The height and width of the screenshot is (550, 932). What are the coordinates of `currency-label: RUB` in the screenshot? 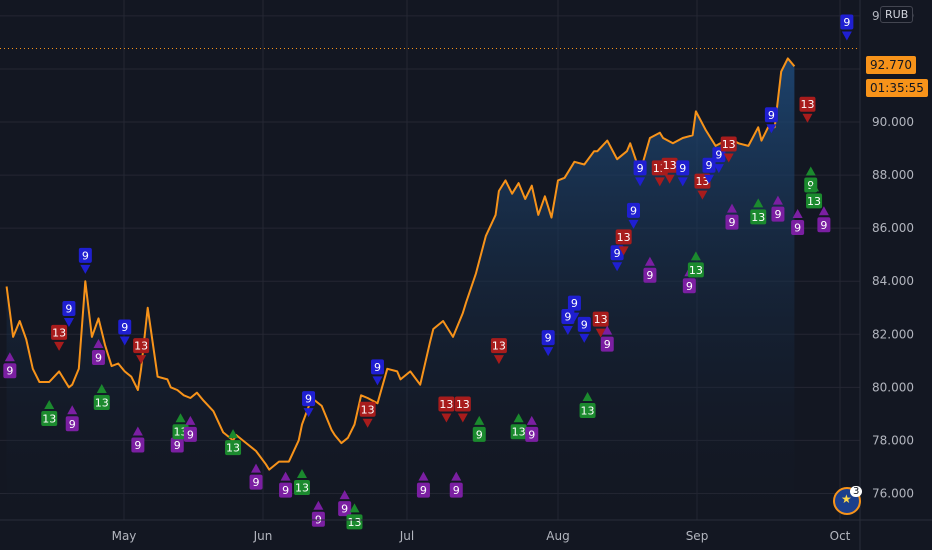 It's located at (897, 14).